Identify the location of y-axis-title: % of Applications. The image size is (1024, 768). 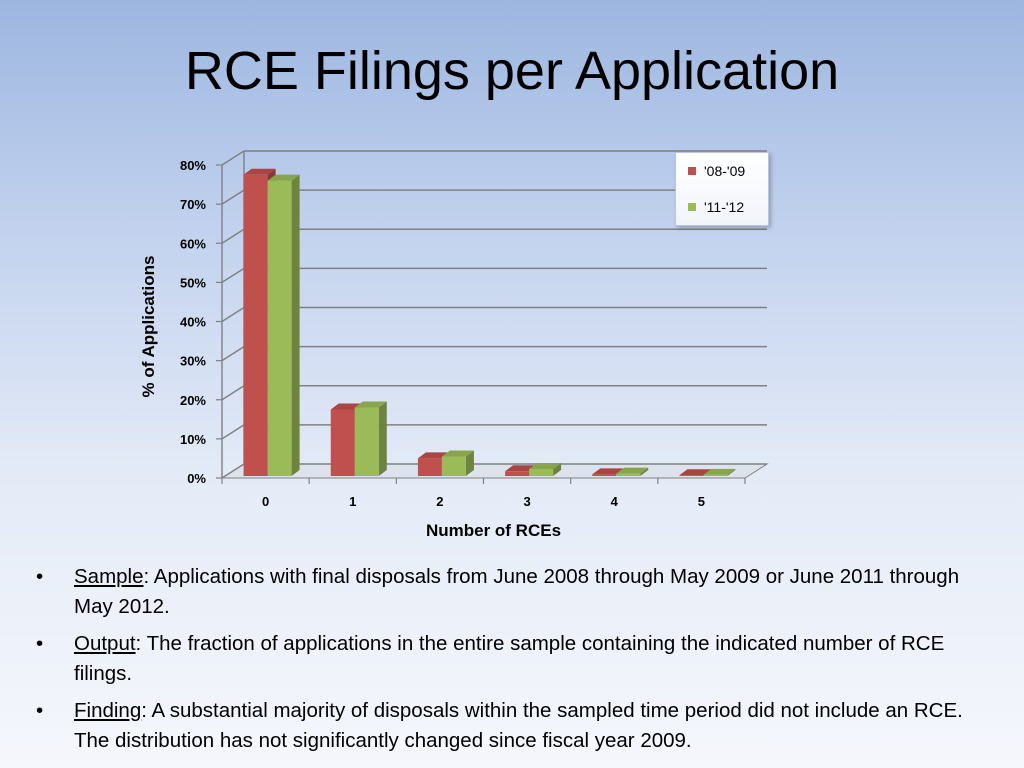
(148, 327).